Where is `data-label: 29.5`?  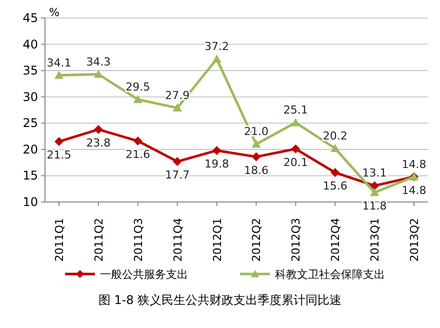
data-label: 29.5 is located at coordinates (138, 87).